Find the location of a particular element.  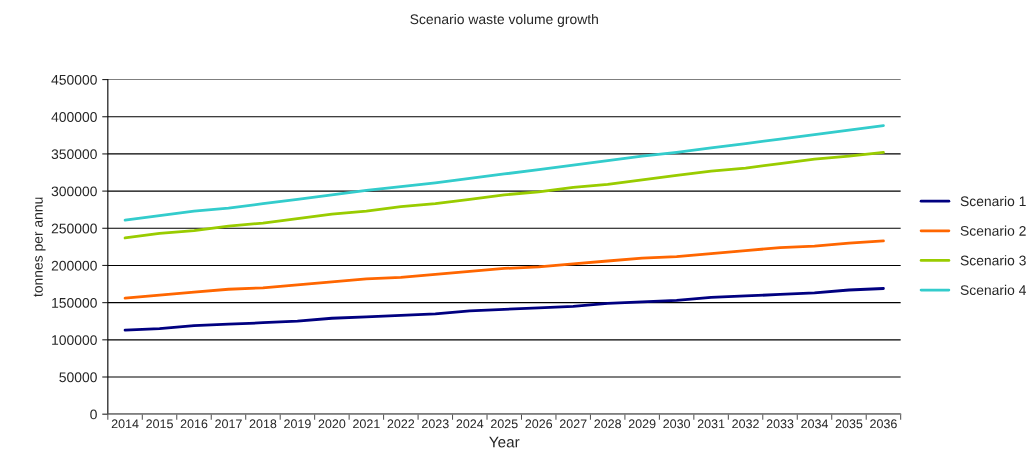

x-tick-label: 2031 is located at coordinates (711, 424).